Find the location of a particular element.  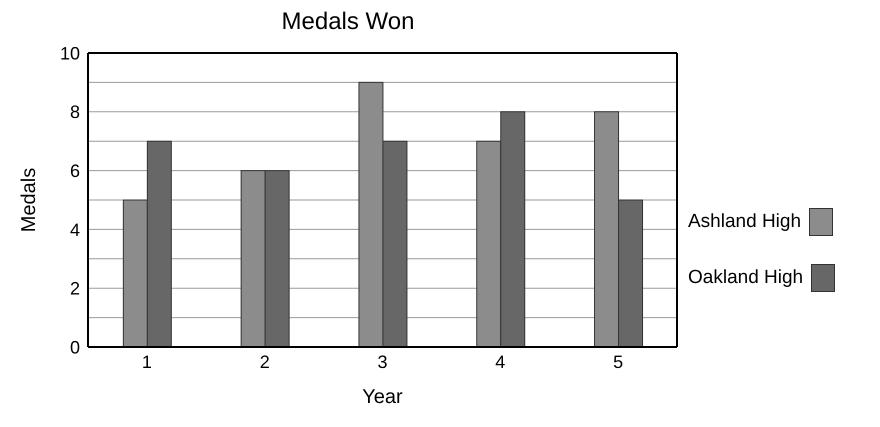

x-tick-label: 1 is located at coordinates (147, 362).